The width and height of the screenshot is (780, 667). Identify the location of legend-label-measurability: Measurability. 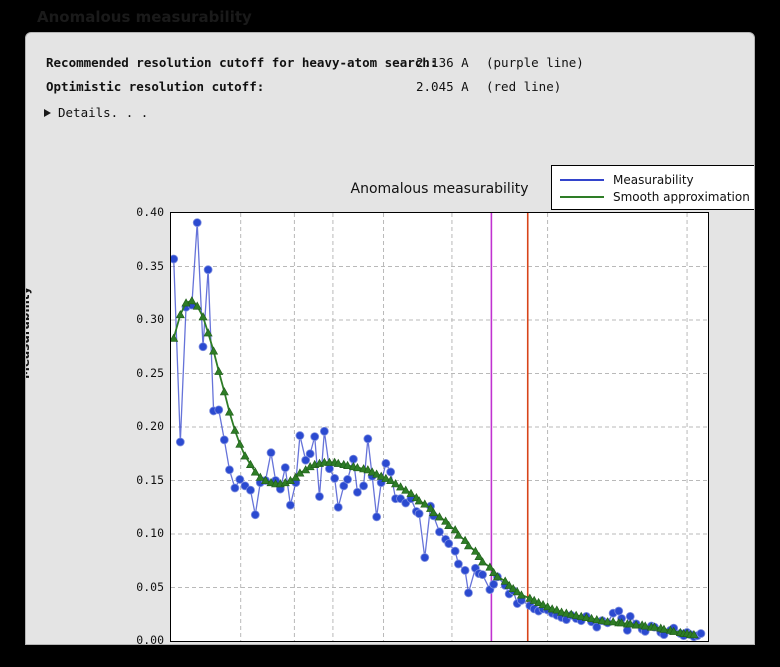
(653, 179).